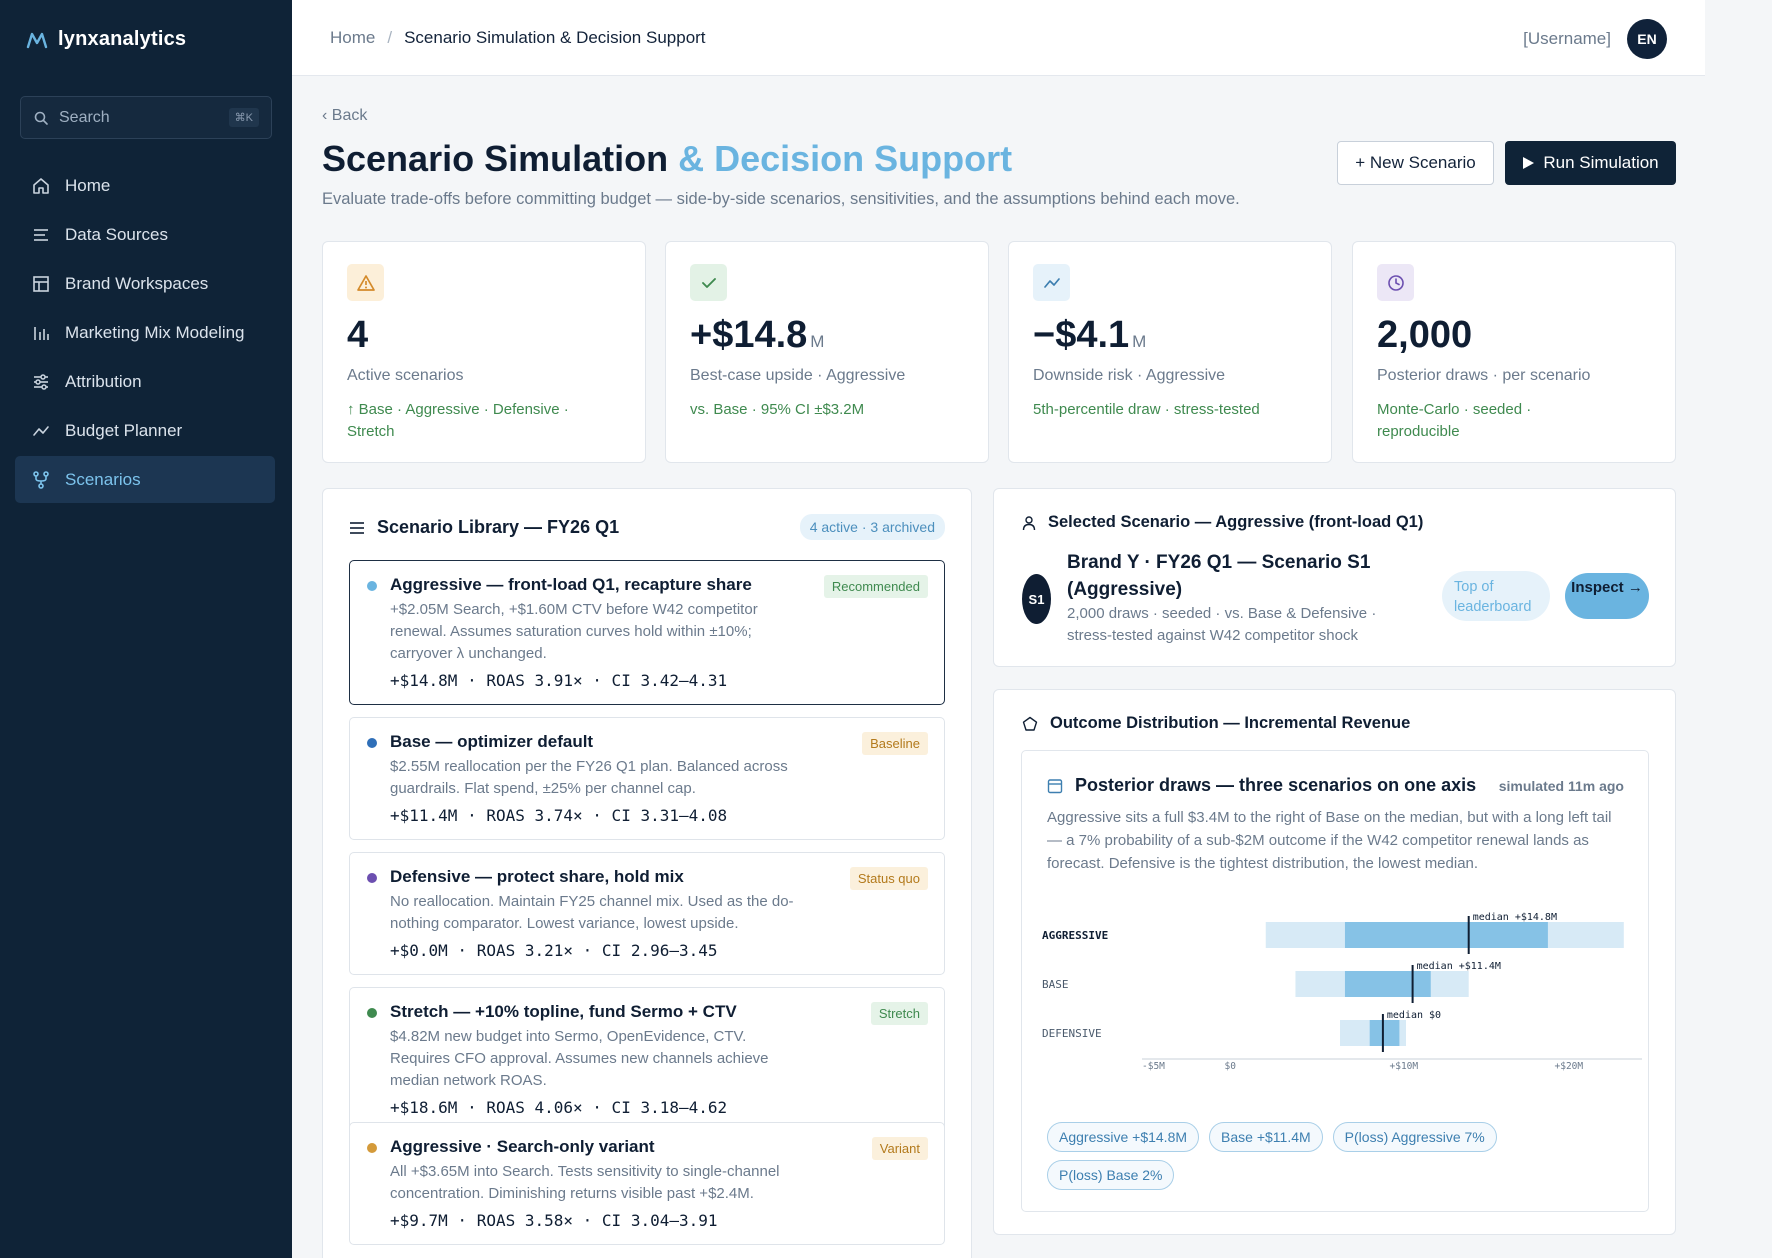 The height and width of the screenshot is (1258, 1772). What do you see at coordinates (559, 815) in the screenshot?
I see `scenario-metrics: +$11.4M · ROAS 3.74× · CI 3.31–4.08` at bounding box center [559, 815].